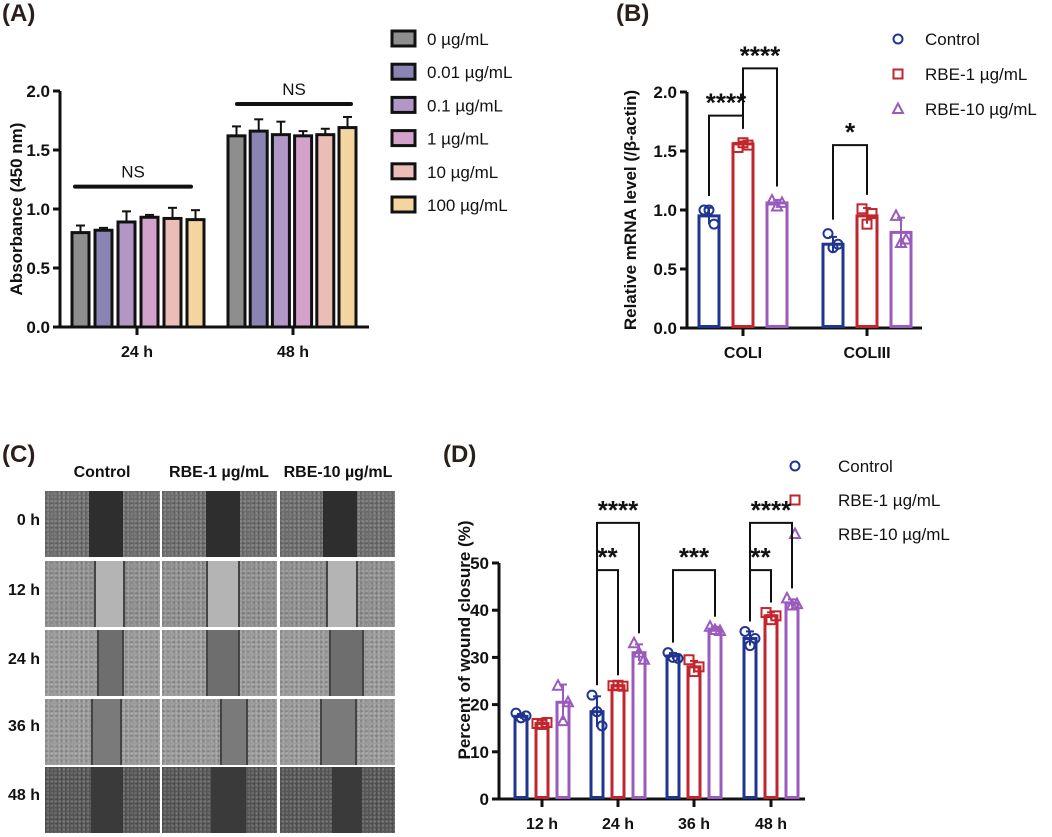 The width and height of the screenshot is (1052, 837). Describe the element at coordinates (464, 640) in the screenshot. I see `y-axis-label: Percent of wound closure (%)` at that location.